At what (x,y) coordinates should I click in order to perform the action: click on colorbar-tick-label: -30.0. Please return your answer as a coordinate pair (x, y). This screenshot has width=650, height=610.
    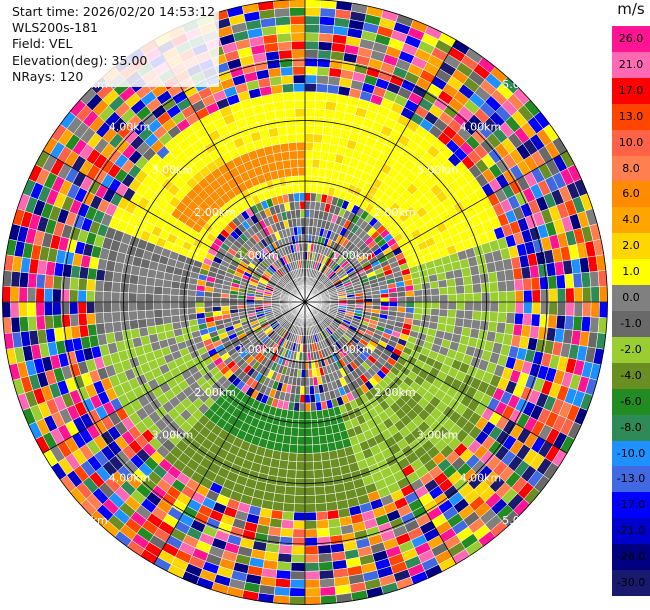
    Looking at the image, I should click on (631, 583).